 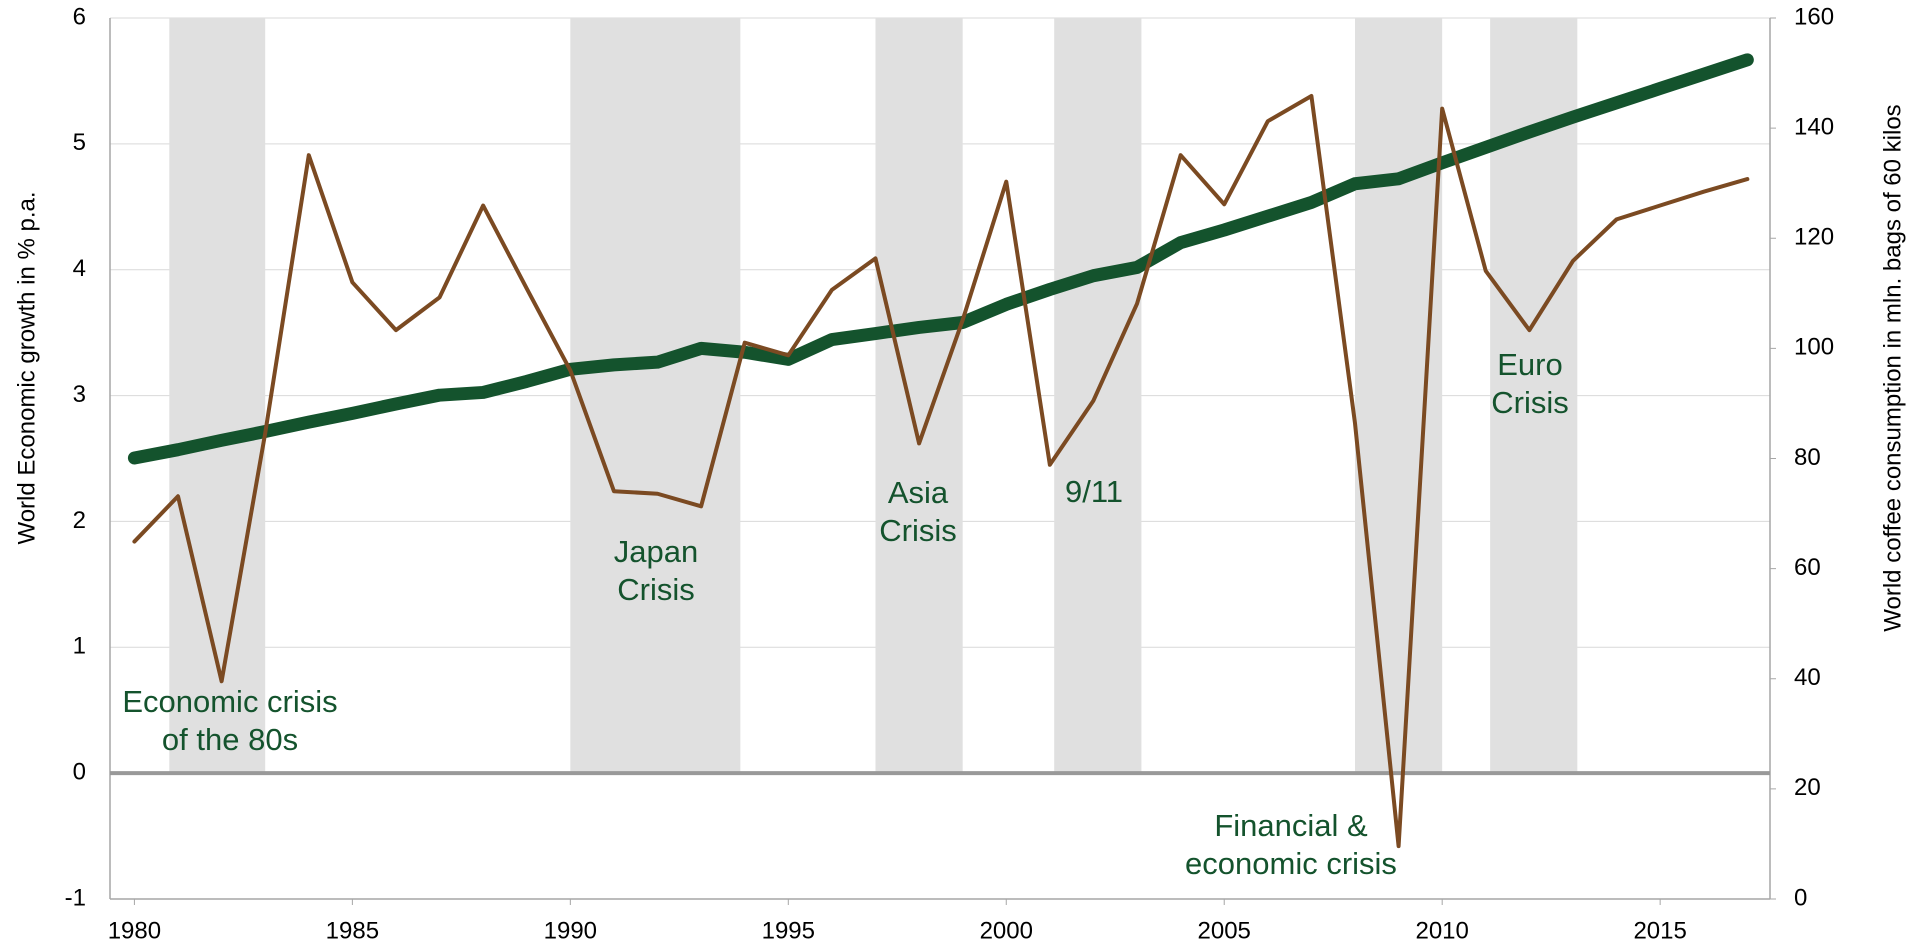 I want to click on y-tick-label: 3, so click(x=79, y=394).